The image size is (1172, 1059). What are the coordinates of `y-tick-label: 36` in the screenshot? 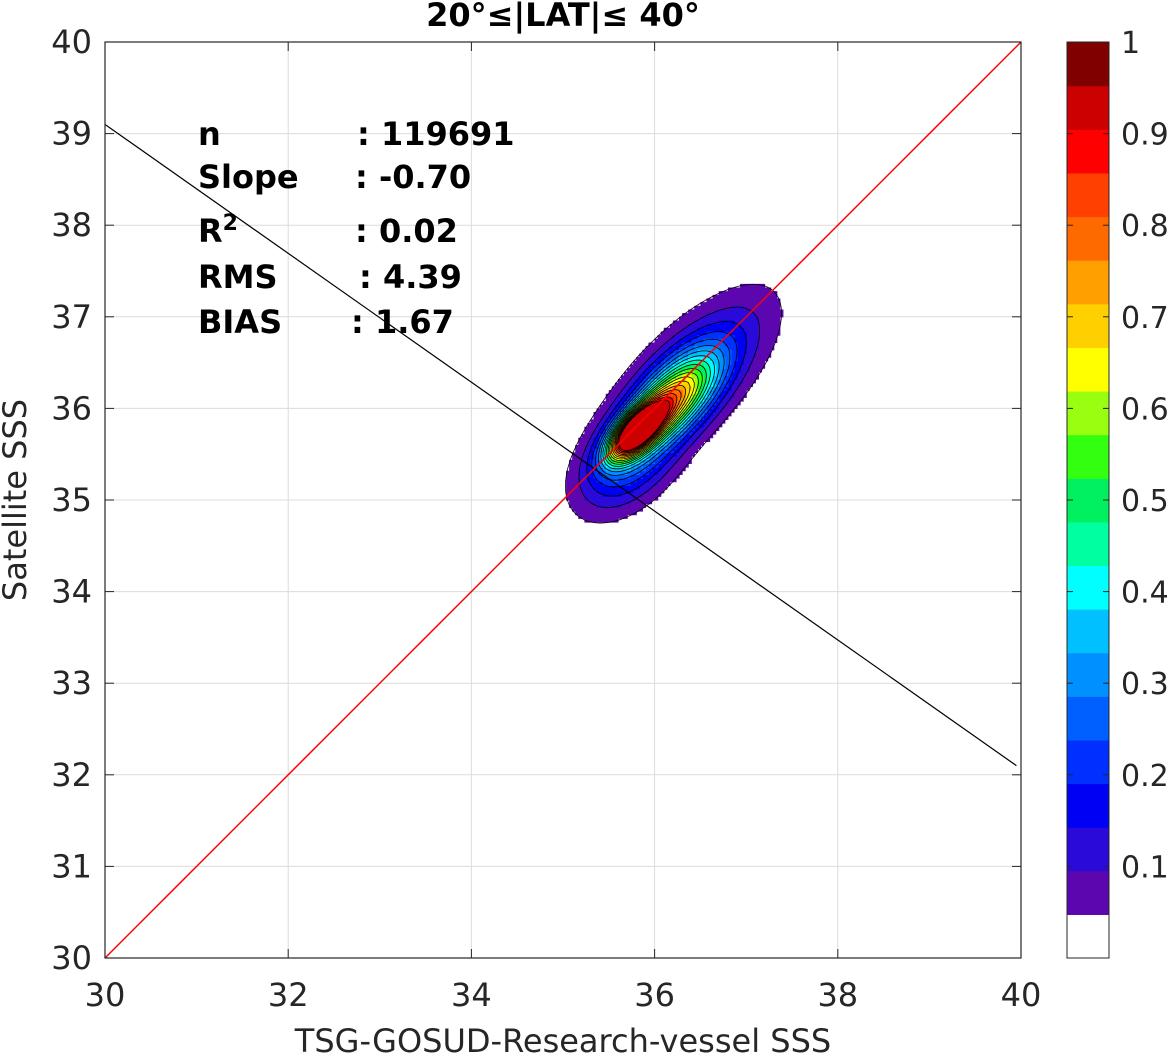 It's located at (71, 408).